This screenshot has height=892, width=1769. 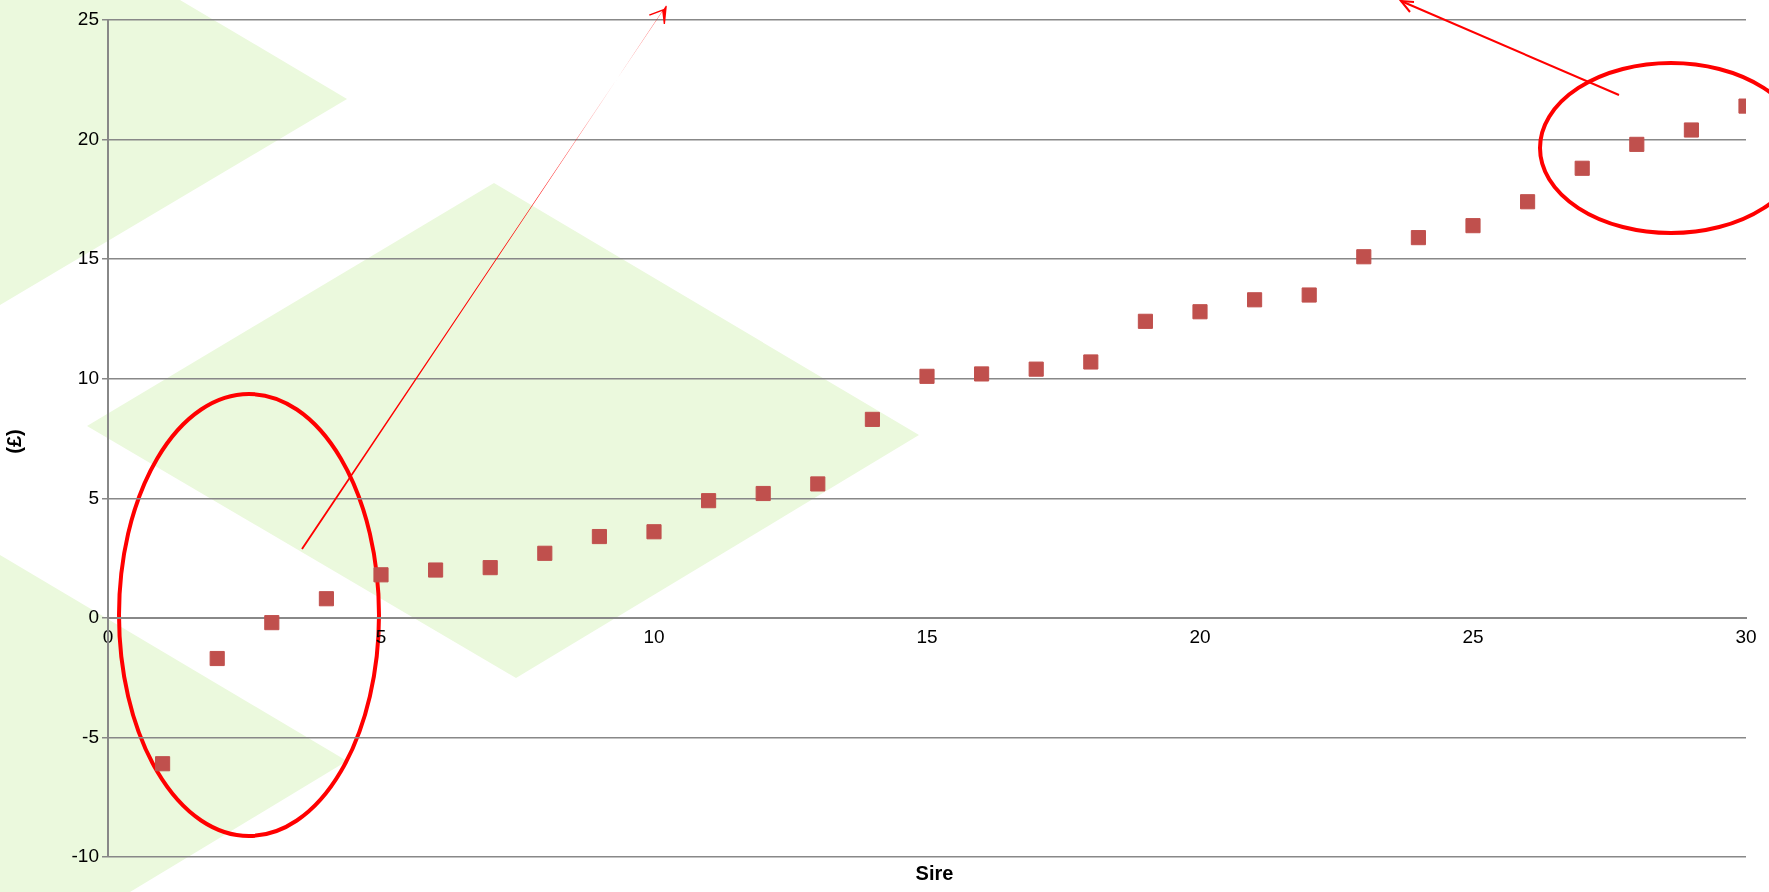 I want to click on y-tick-label: -10, so click(x=85, y=856).